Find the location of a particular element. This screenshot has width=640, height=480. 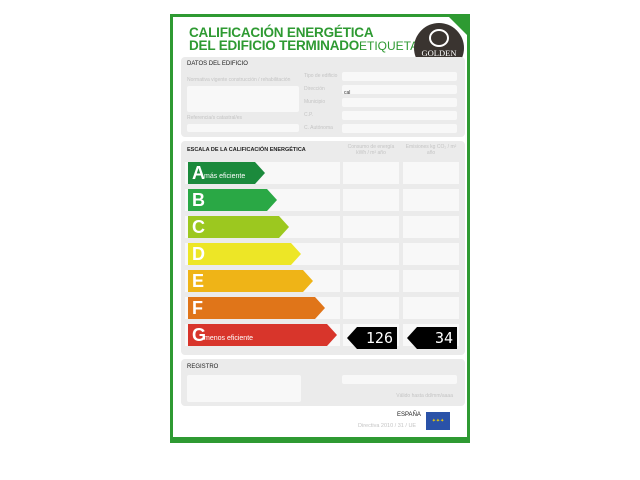

field-label: Tipo de edificio is located at coordinates (321, 76).